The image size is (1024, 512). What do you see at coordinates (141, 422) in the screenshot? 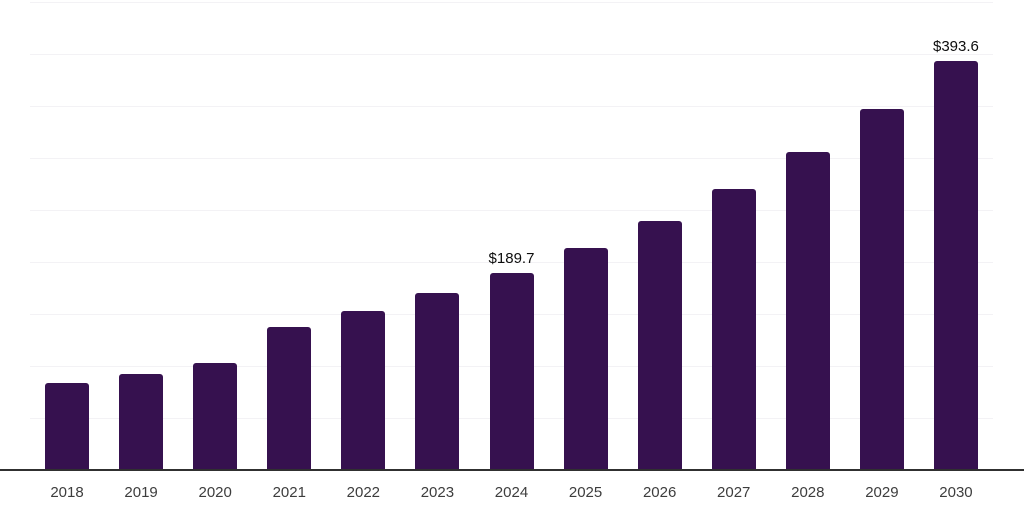
I see `bar-2019` at bounding box center [141, 422].